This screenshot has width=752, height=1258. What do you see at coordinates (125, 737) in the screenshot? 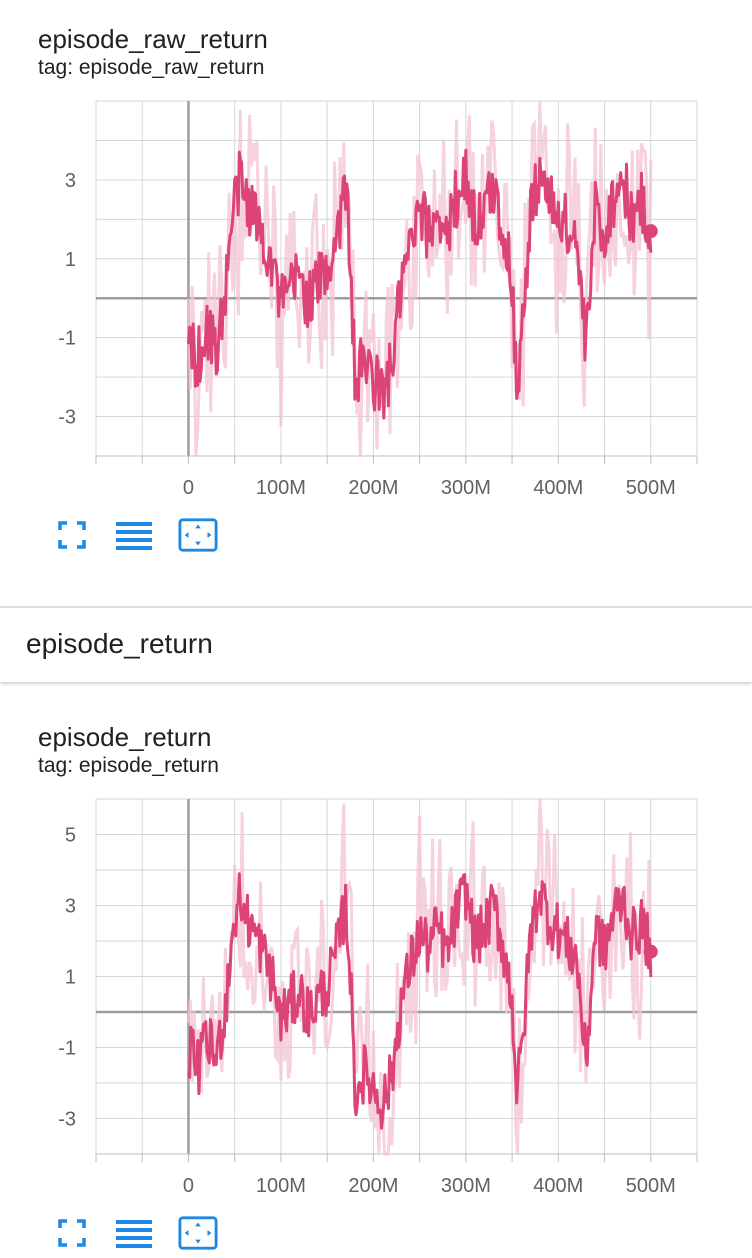
I see `chart-title: episode_return` at bounding box center [125, 737].